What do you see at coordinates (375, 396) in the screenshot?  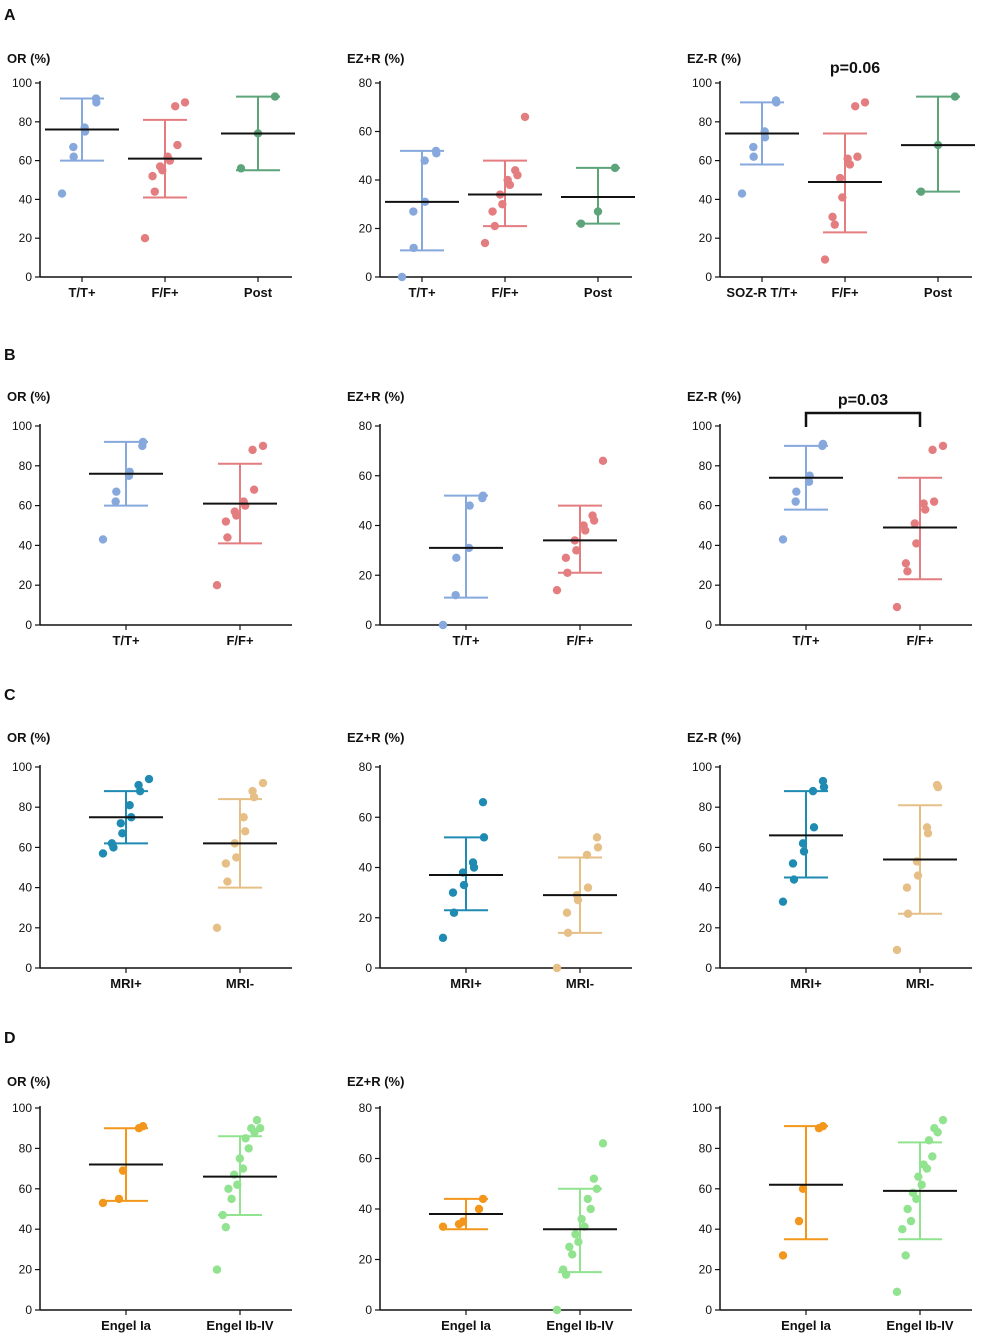 I see `y-axis-title: EZ+R (%)` at bounding box center [375, 396].